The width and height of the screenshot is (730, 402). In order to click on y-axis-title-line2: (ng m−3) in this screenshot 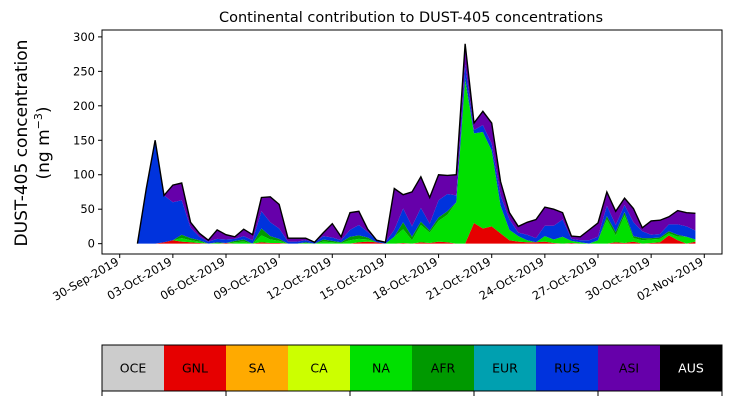, I will do `click(43, 142)`.